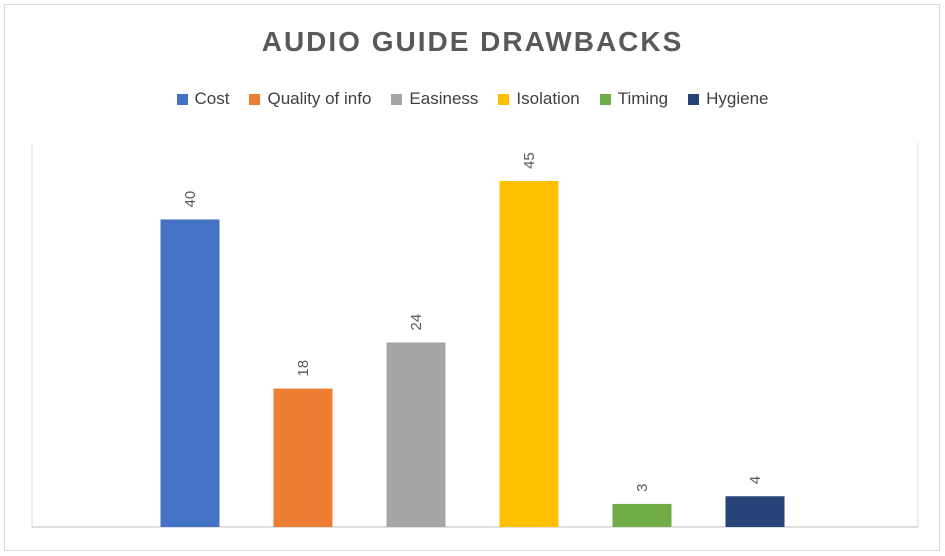 The width and height of the screenshot is (945, 556). Describe the element at coordinates (319, 98) in the screenshot. I see `legend-label: Quality of info` at that location.